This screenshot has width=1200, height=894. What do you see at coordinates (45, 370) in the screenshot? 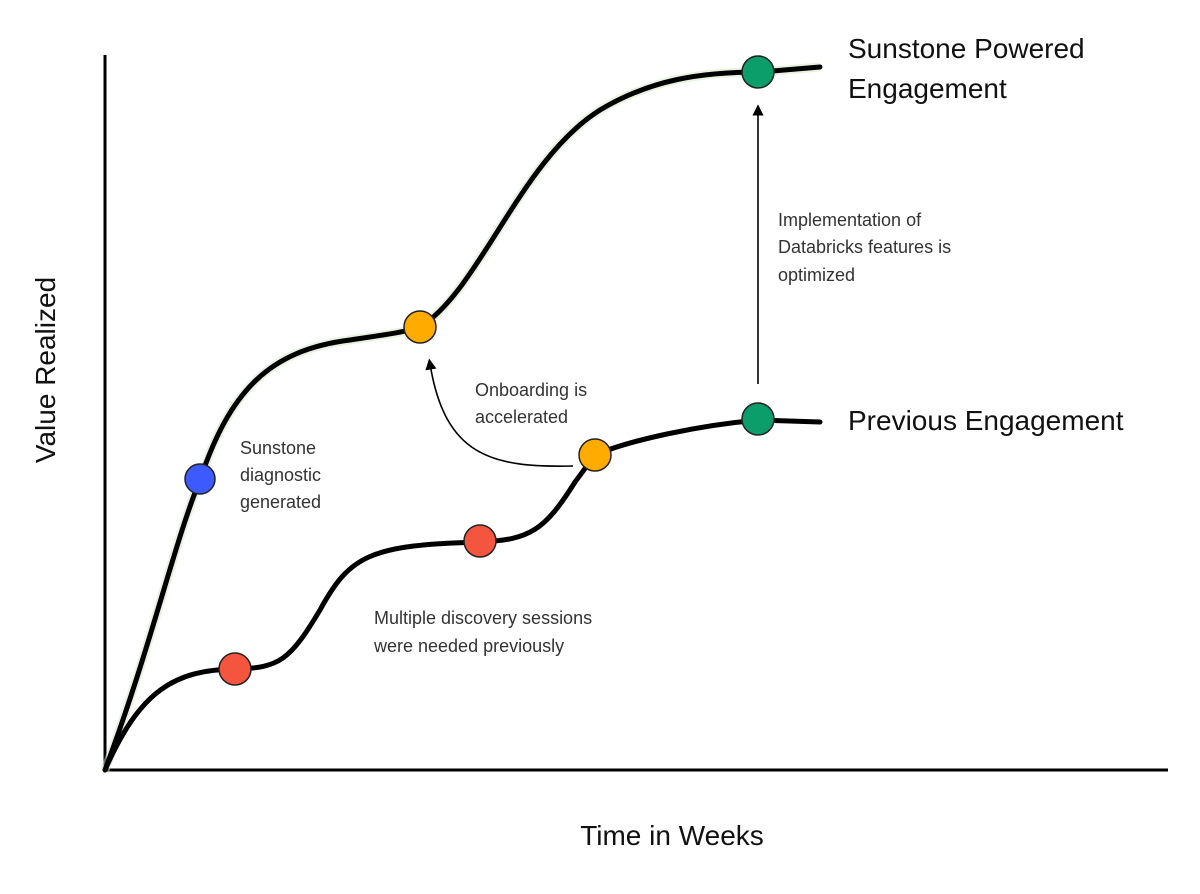
I see `y-axis-label: Value Realized` at bounding box center [45, 370].